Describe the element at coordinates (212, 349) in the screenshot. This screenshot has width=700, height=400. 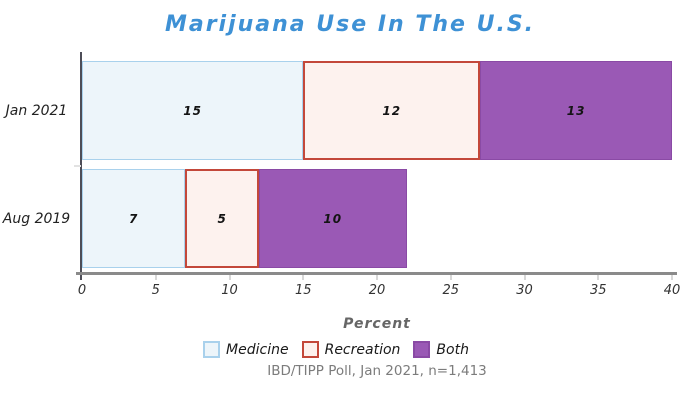
I see `legend-swatch-medicine` at that location.